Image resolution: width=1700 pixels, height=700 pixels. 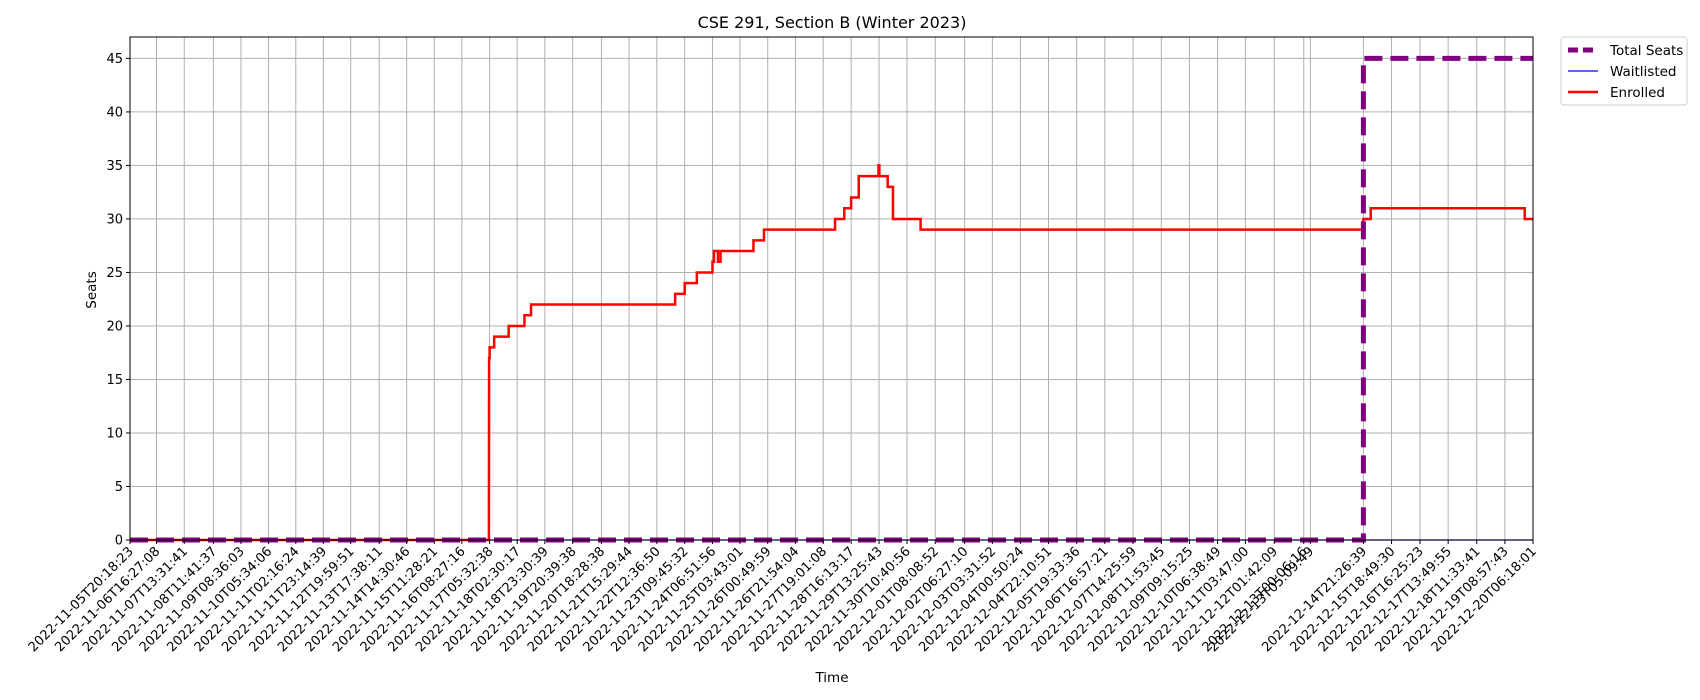 What do you see at coordinates (1646, 51) in the screenshot?
I see `legend-label: Total Seats` at bounding box center [1646, 51].